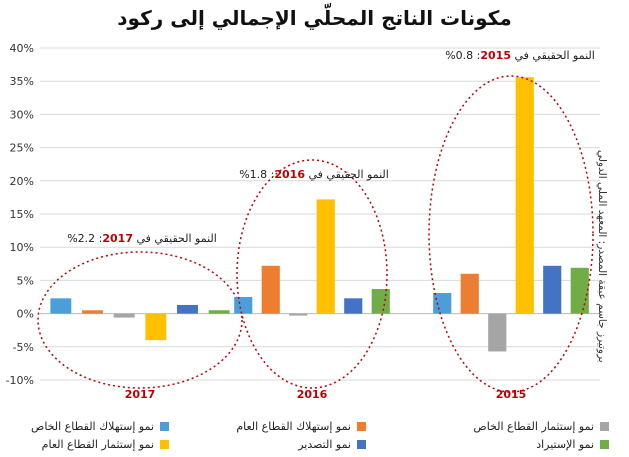  Describe the element at coordinates (293, 426) in the screenshot. I see `legend-label: نمو إستهلاك القطاع العام` at that location.